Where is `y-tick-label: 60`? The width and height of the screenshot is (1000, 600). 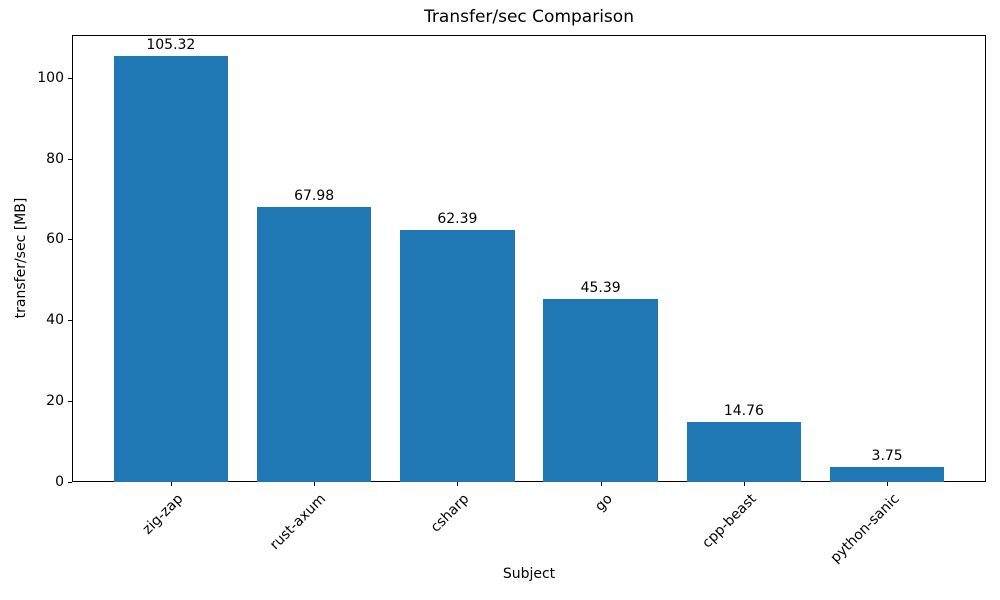
y-tick-label: 60 is located at coordinates (55, 239).